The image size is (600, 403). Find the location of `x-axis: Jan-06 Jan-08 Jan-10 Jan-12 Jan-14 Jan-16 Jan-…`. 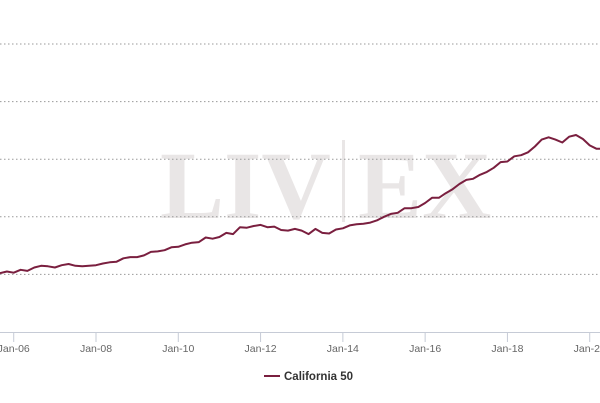

x-axis: Jan-06 Jan-08 Jan-10 Jan-12 Jan-14 Jan-16 Jan-… is located at coordinates (300, 343).